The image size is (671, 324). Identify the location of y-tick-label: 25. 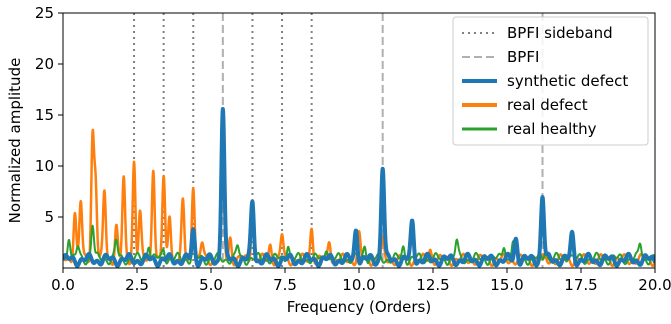
(44, 13).